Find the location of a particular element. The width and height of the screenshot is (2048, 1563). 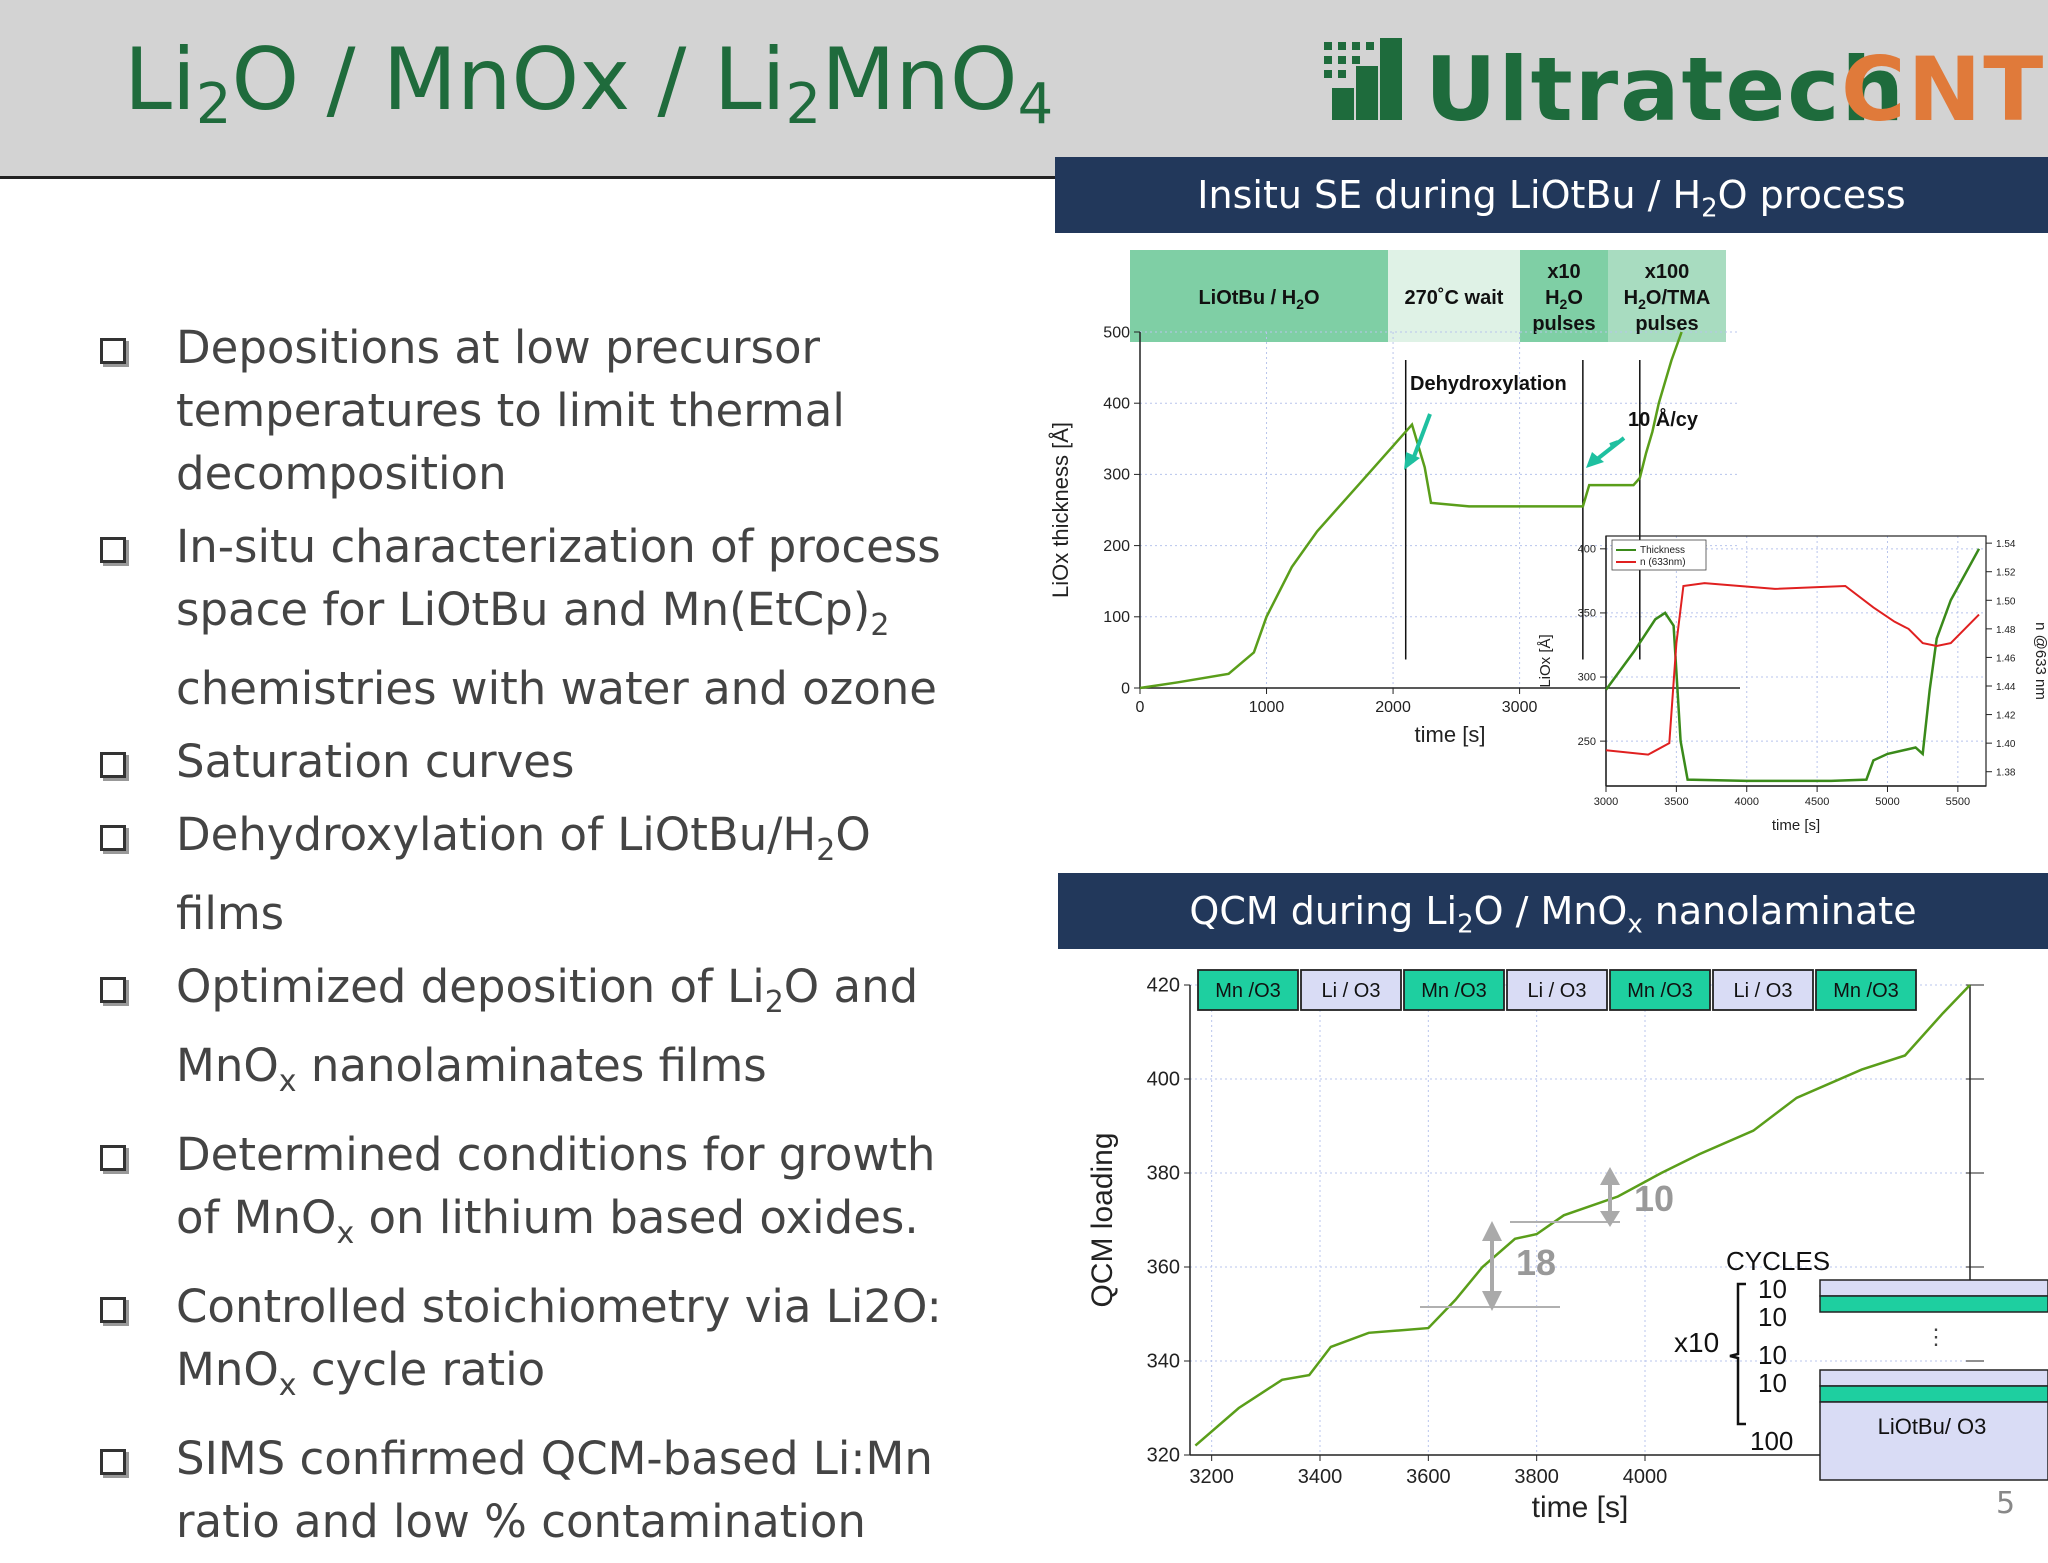

y-tick-label: 420 is located at coordinates (1163, 986).